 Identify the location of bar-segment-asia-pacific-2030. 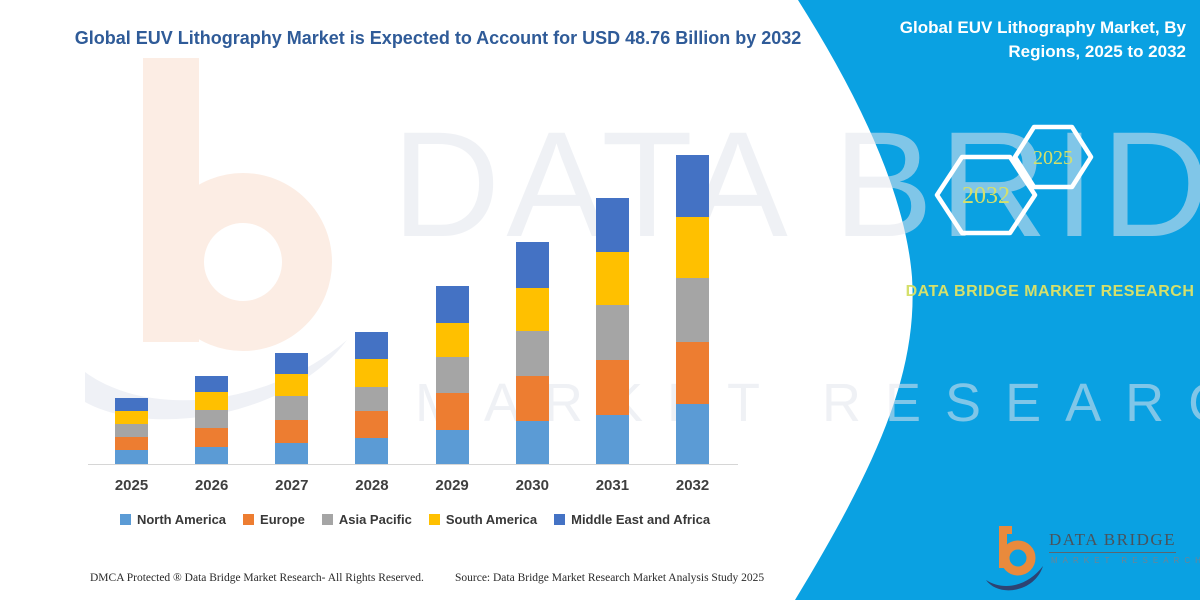
(532, 353).